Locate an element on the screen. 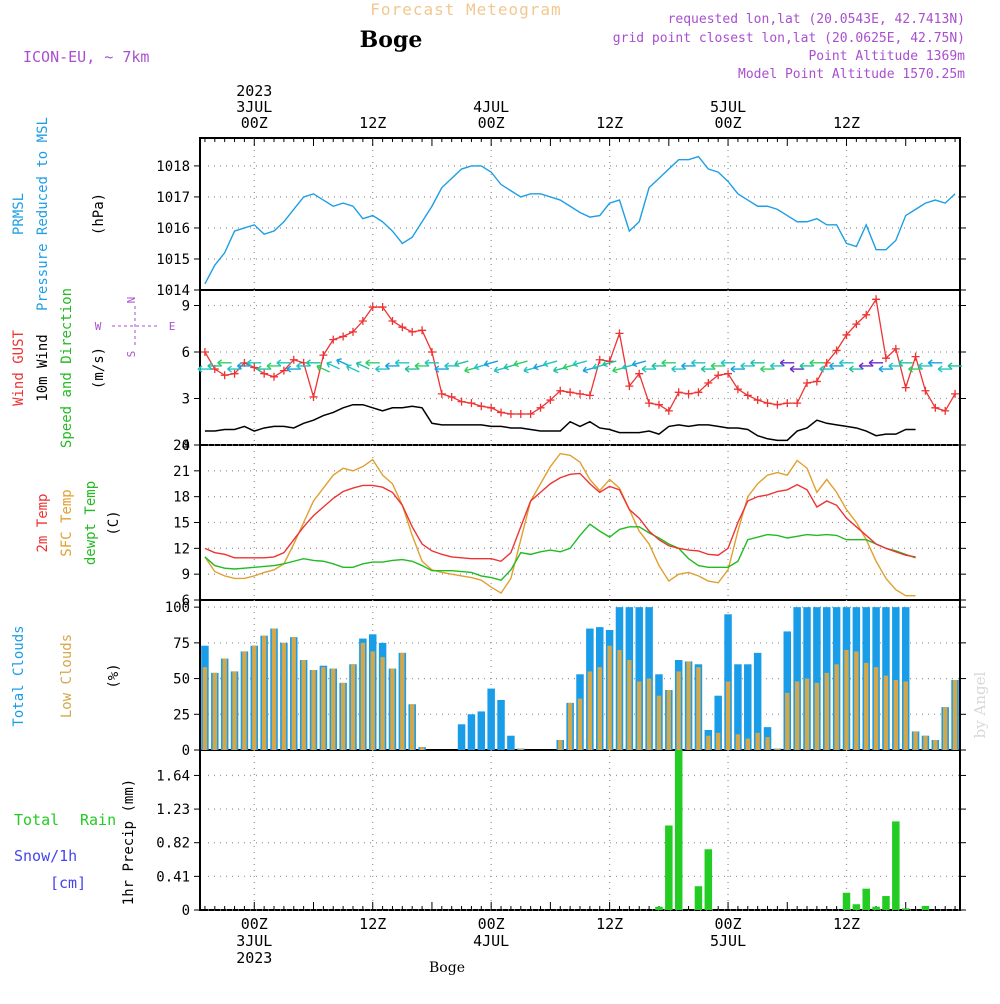 This screenshot has height=1004, width=1000. time-label-top: 2023 is located at coordinates (254, 91).